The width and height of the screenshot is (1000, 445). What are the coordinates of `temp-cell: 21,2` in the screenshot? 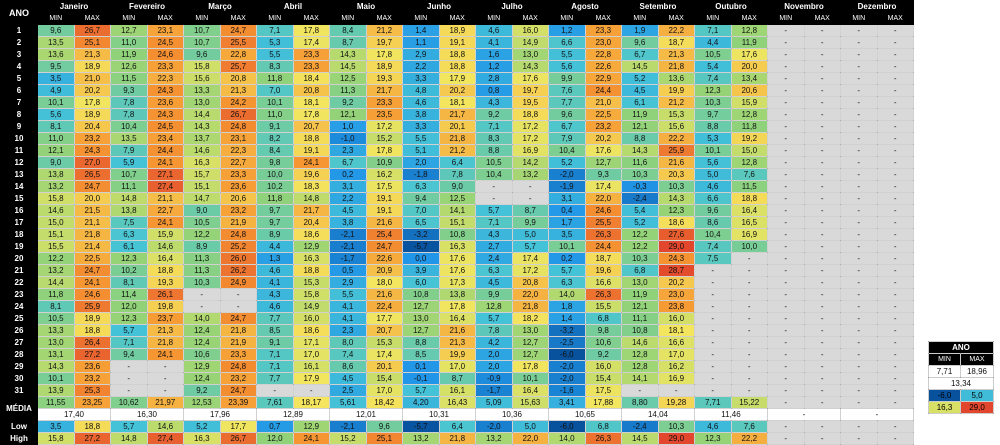 It's located at (384, 30).